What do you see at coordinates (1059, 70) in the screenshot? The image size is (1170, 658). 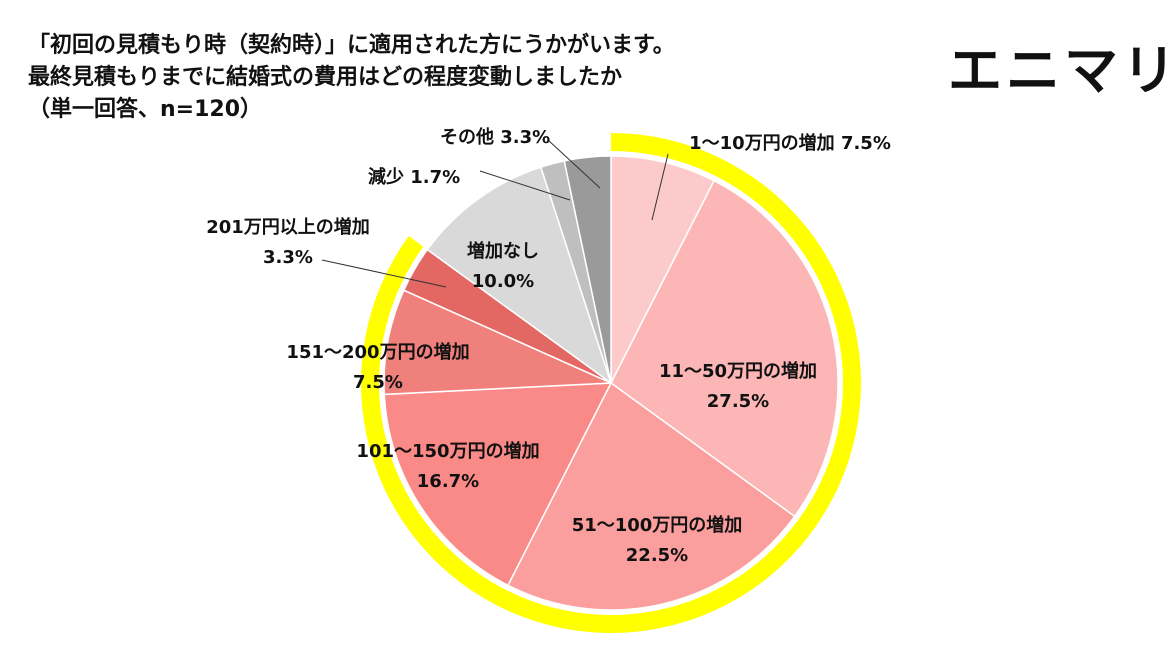 I see `brand-logo: エニマリ` at bounding box center [1059, 70].